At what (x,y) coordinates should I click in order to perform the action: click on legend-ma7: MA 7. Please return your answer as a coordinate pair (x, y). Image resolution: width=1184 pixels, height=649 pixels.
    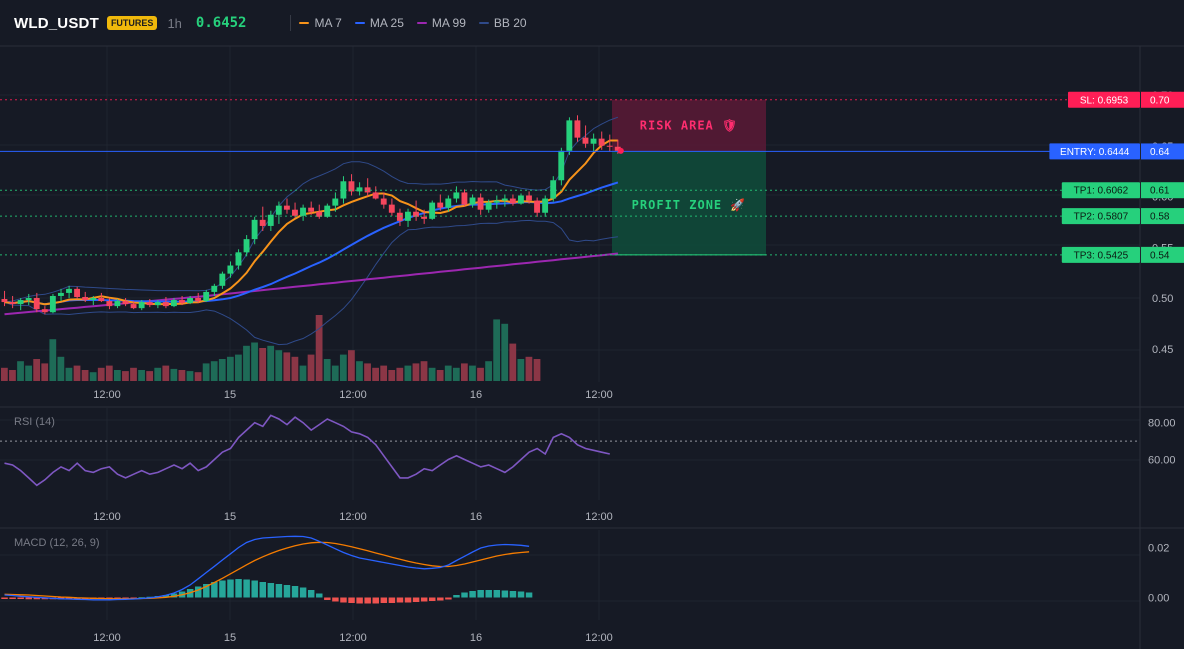
    Looking at the image, I should click on (320, 23).